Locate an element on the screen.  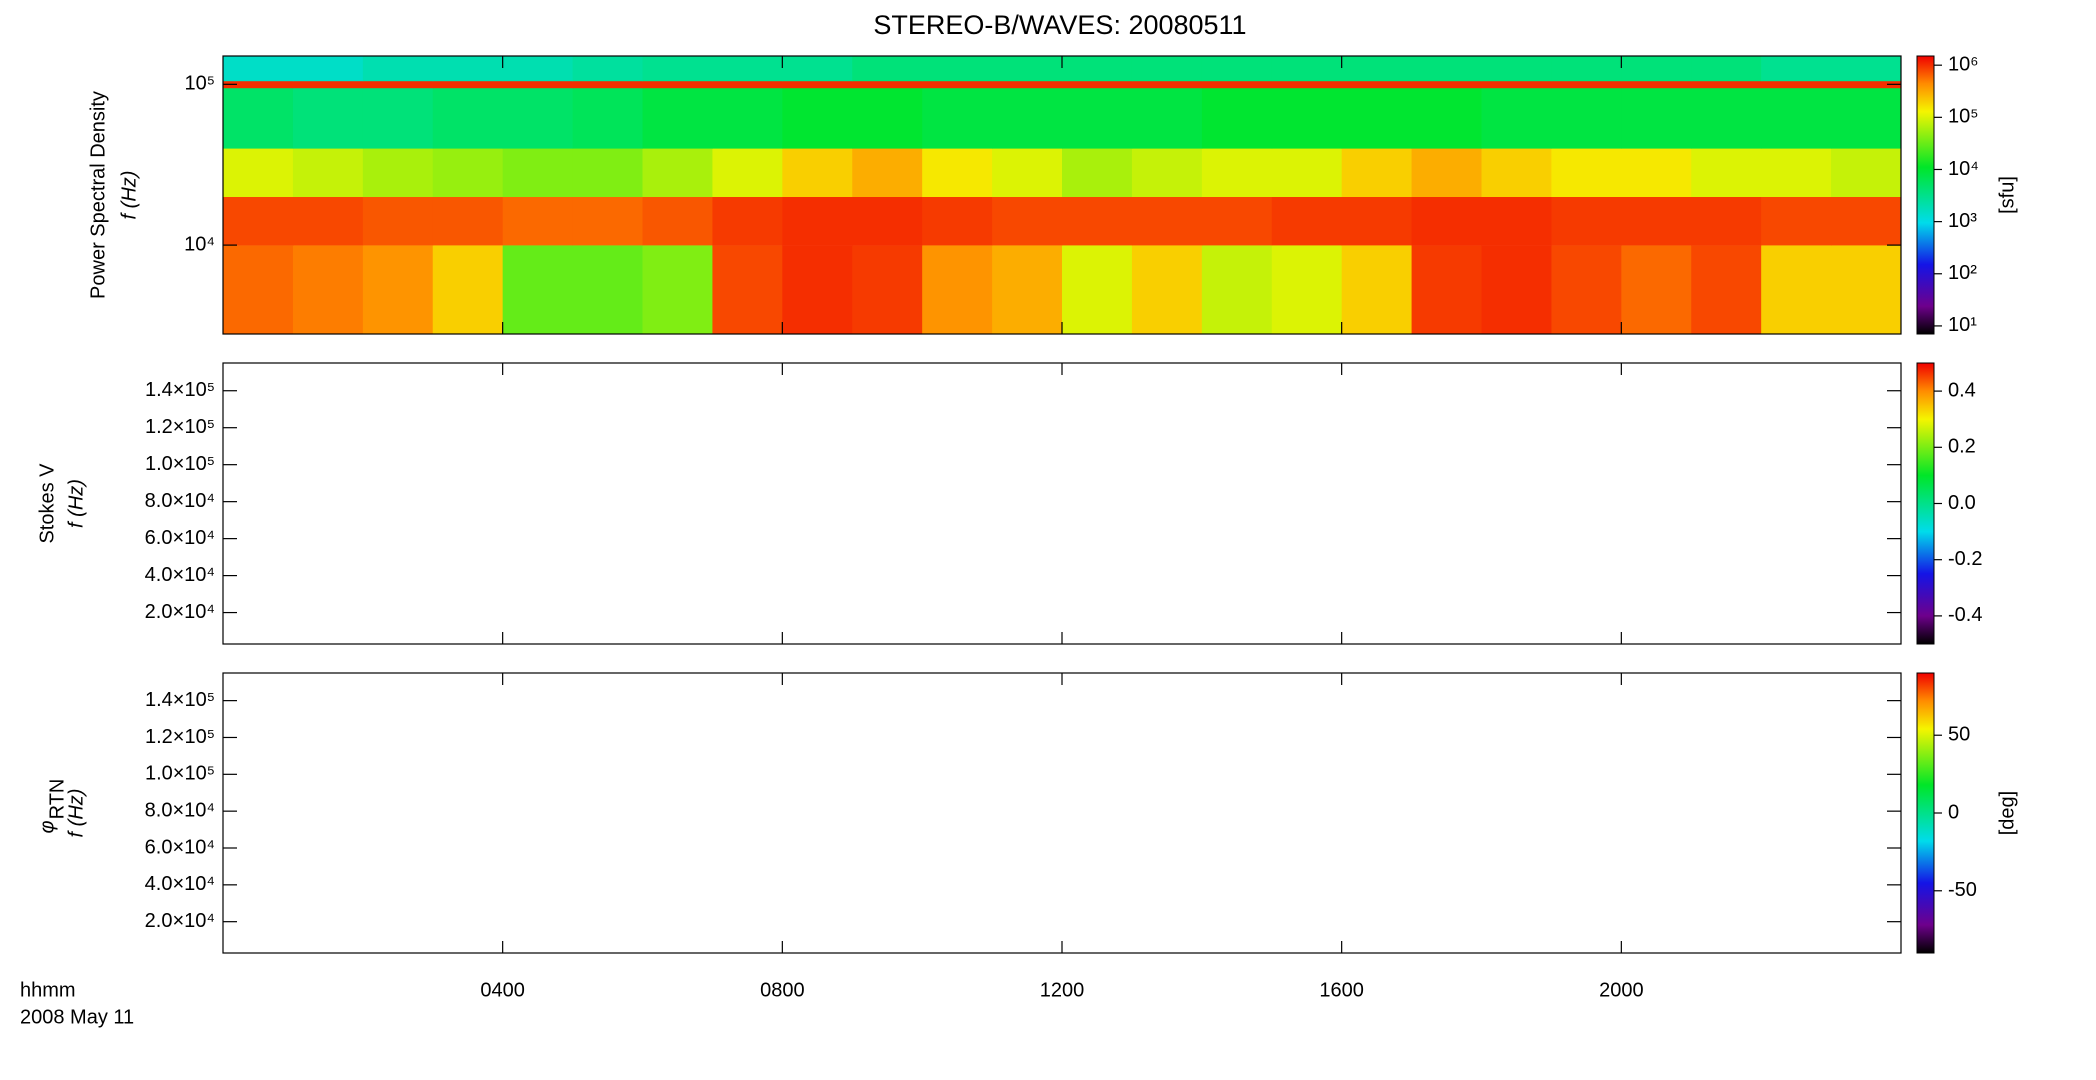
colorbar-tick-label: 10⁶ is located at coordinates (1963, 64).